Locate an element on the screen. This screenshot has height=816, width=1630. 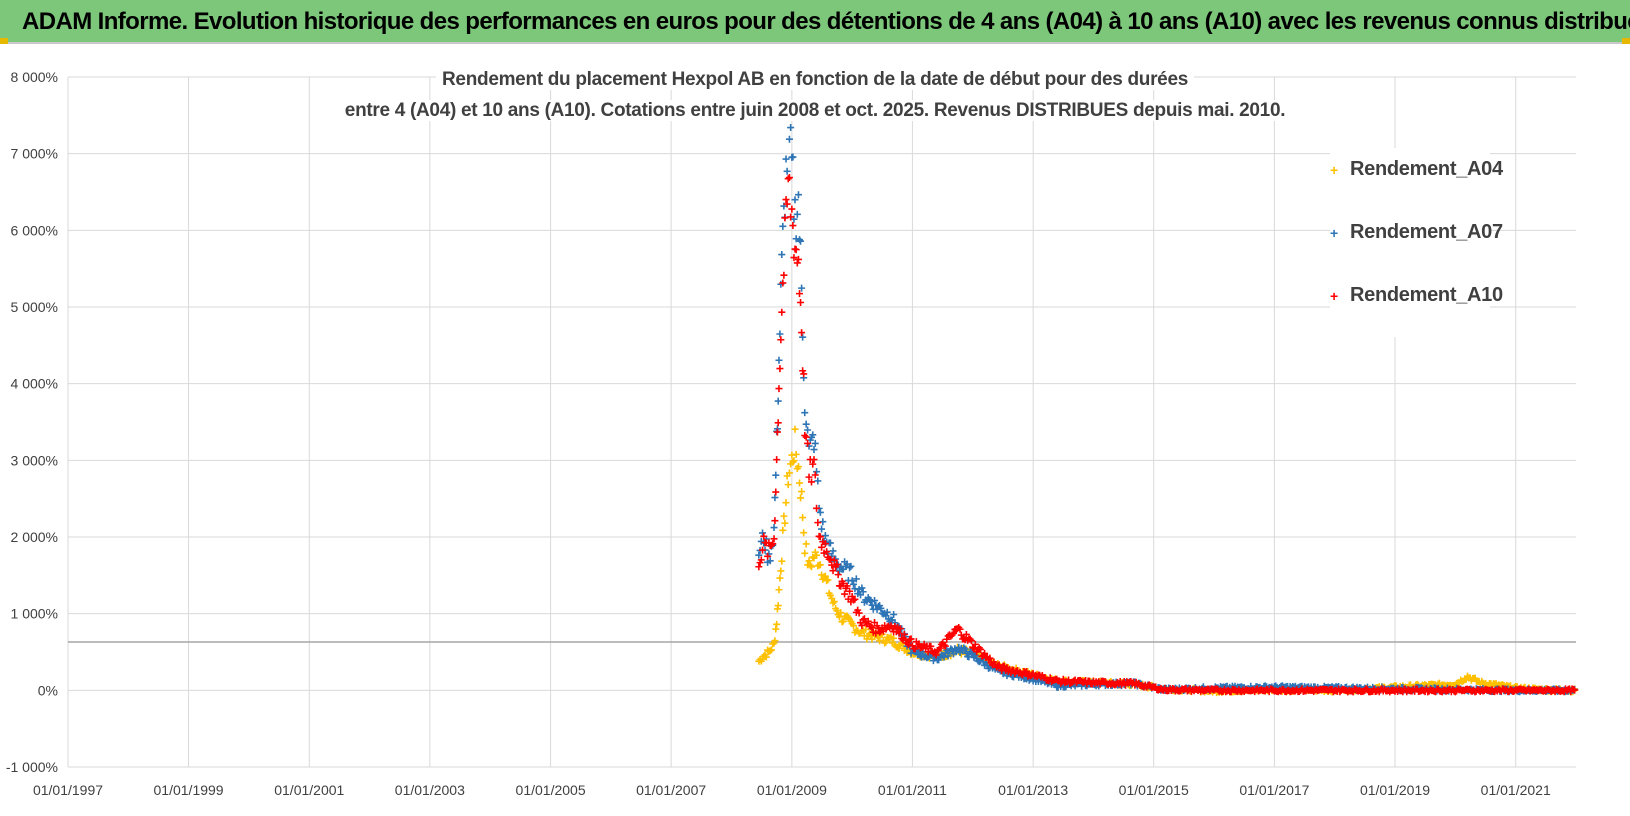
legend-label-a07: Rendement_A07 is located at coordinates (1426, 232).